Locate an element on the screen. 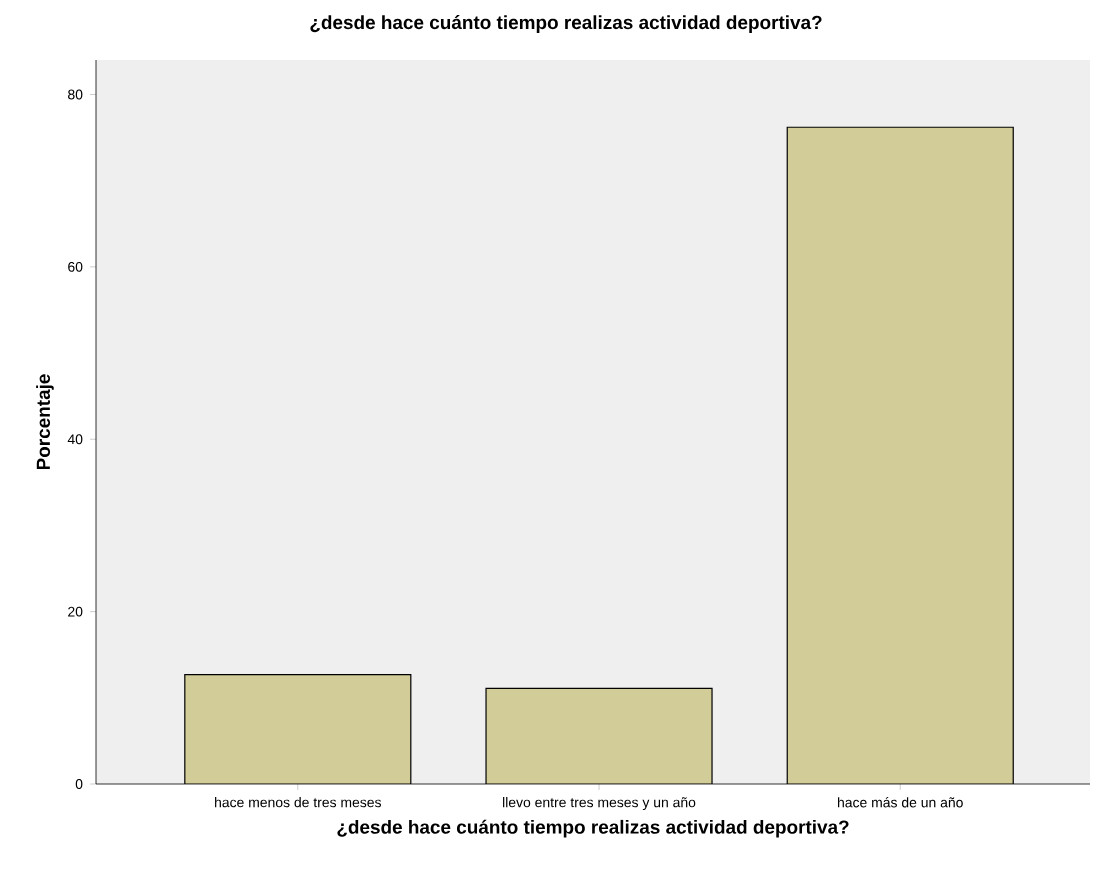  x-axis-title: ¿desde hace cuánto tiempo realizas actividad deportiva? is located at coordinates (593, 828).